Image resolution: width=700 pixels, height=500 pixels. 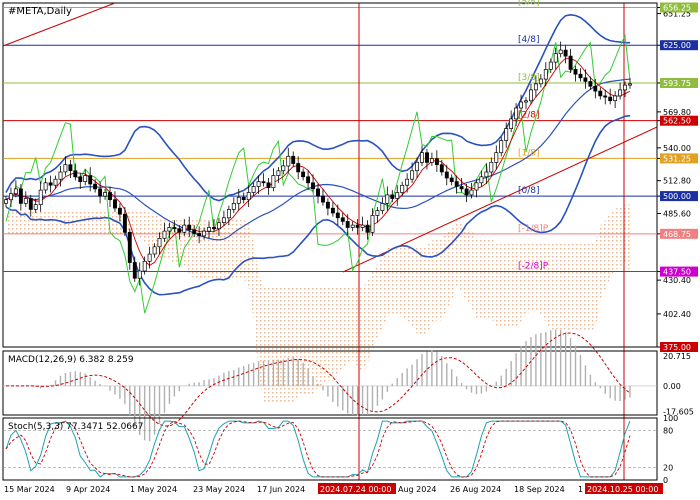 I want to click on stoch-pane-frame, so click(x=330, y=449).